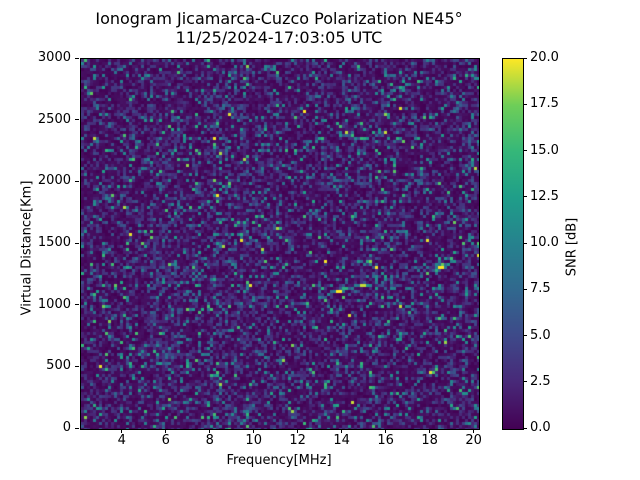 The height and width of the screenshot is (480, 640). What do you see at coordinates (544, 104) in the screenshot?
I see `colorbar-tick-label: 17.5` at bounding box center [544, 104].